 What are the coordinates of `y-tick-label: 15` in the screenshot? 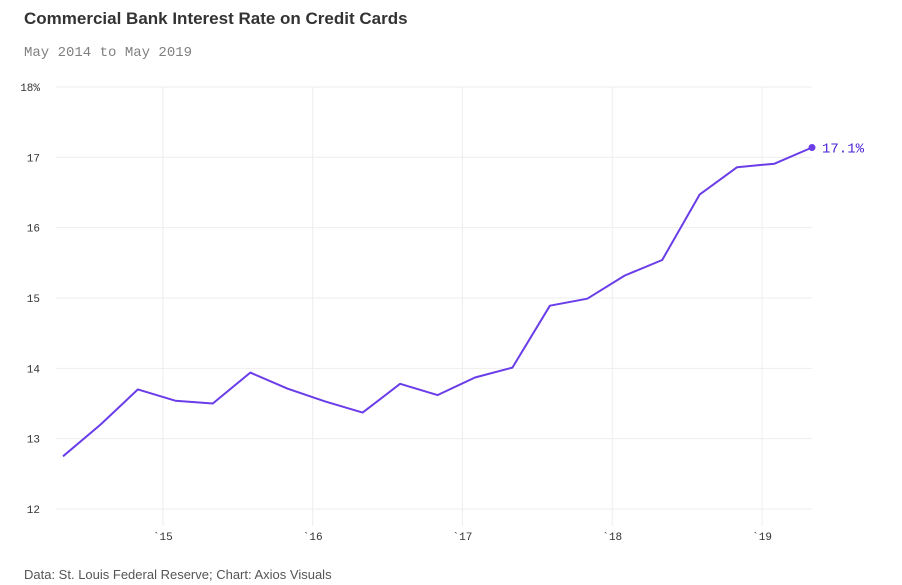 It's located at (33, 300).